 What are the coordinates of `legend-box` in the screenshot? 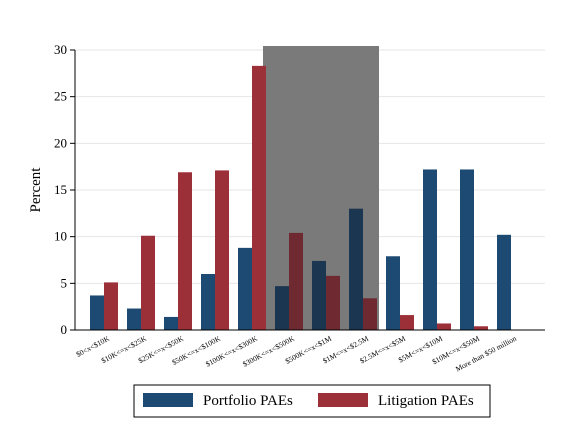 It's located at (312, 401).